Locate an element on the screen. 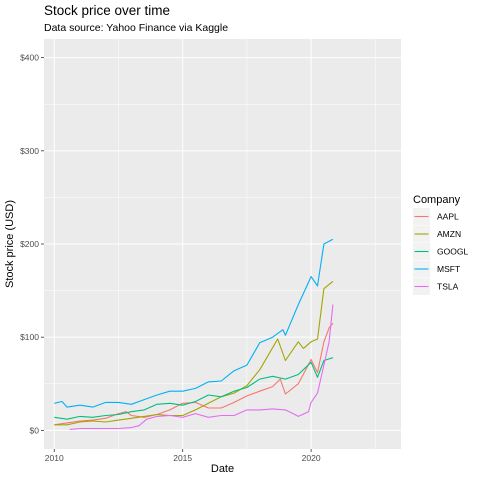  legend-label-googl: GOOGL is located at coordinates (452, 252).